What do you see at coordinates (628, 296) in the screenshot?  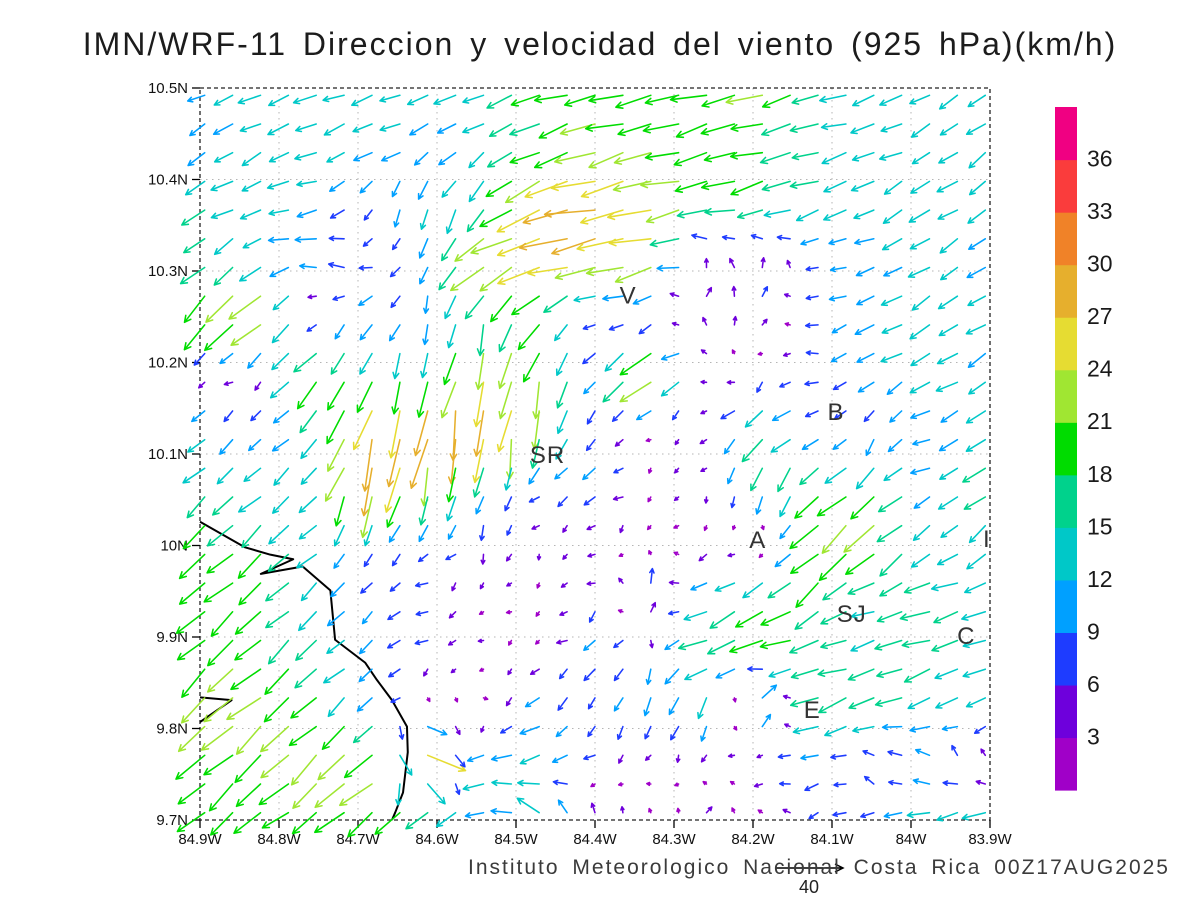 I see `station-label-v: V` at bounding box center [628, 296].